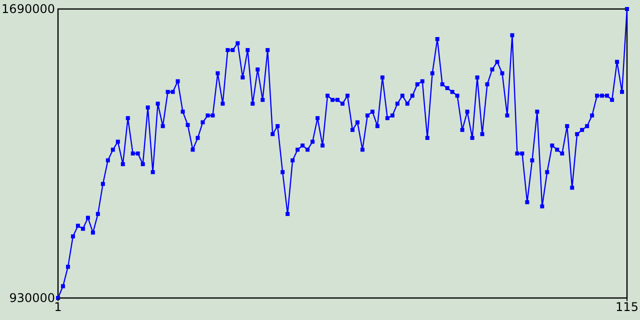 Image resolution: width=640 pixels, height=320 pixels. I want to click on x-tick-label: 115, so click(627, 307).